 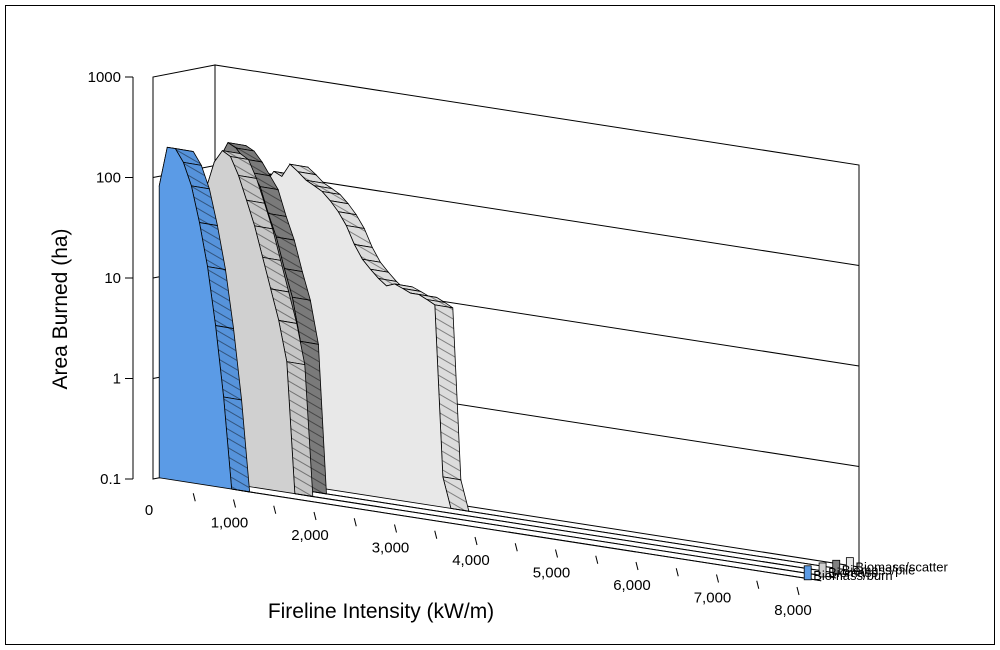 I want to click on y-tick-label: 1, so click(x=117, y=379).